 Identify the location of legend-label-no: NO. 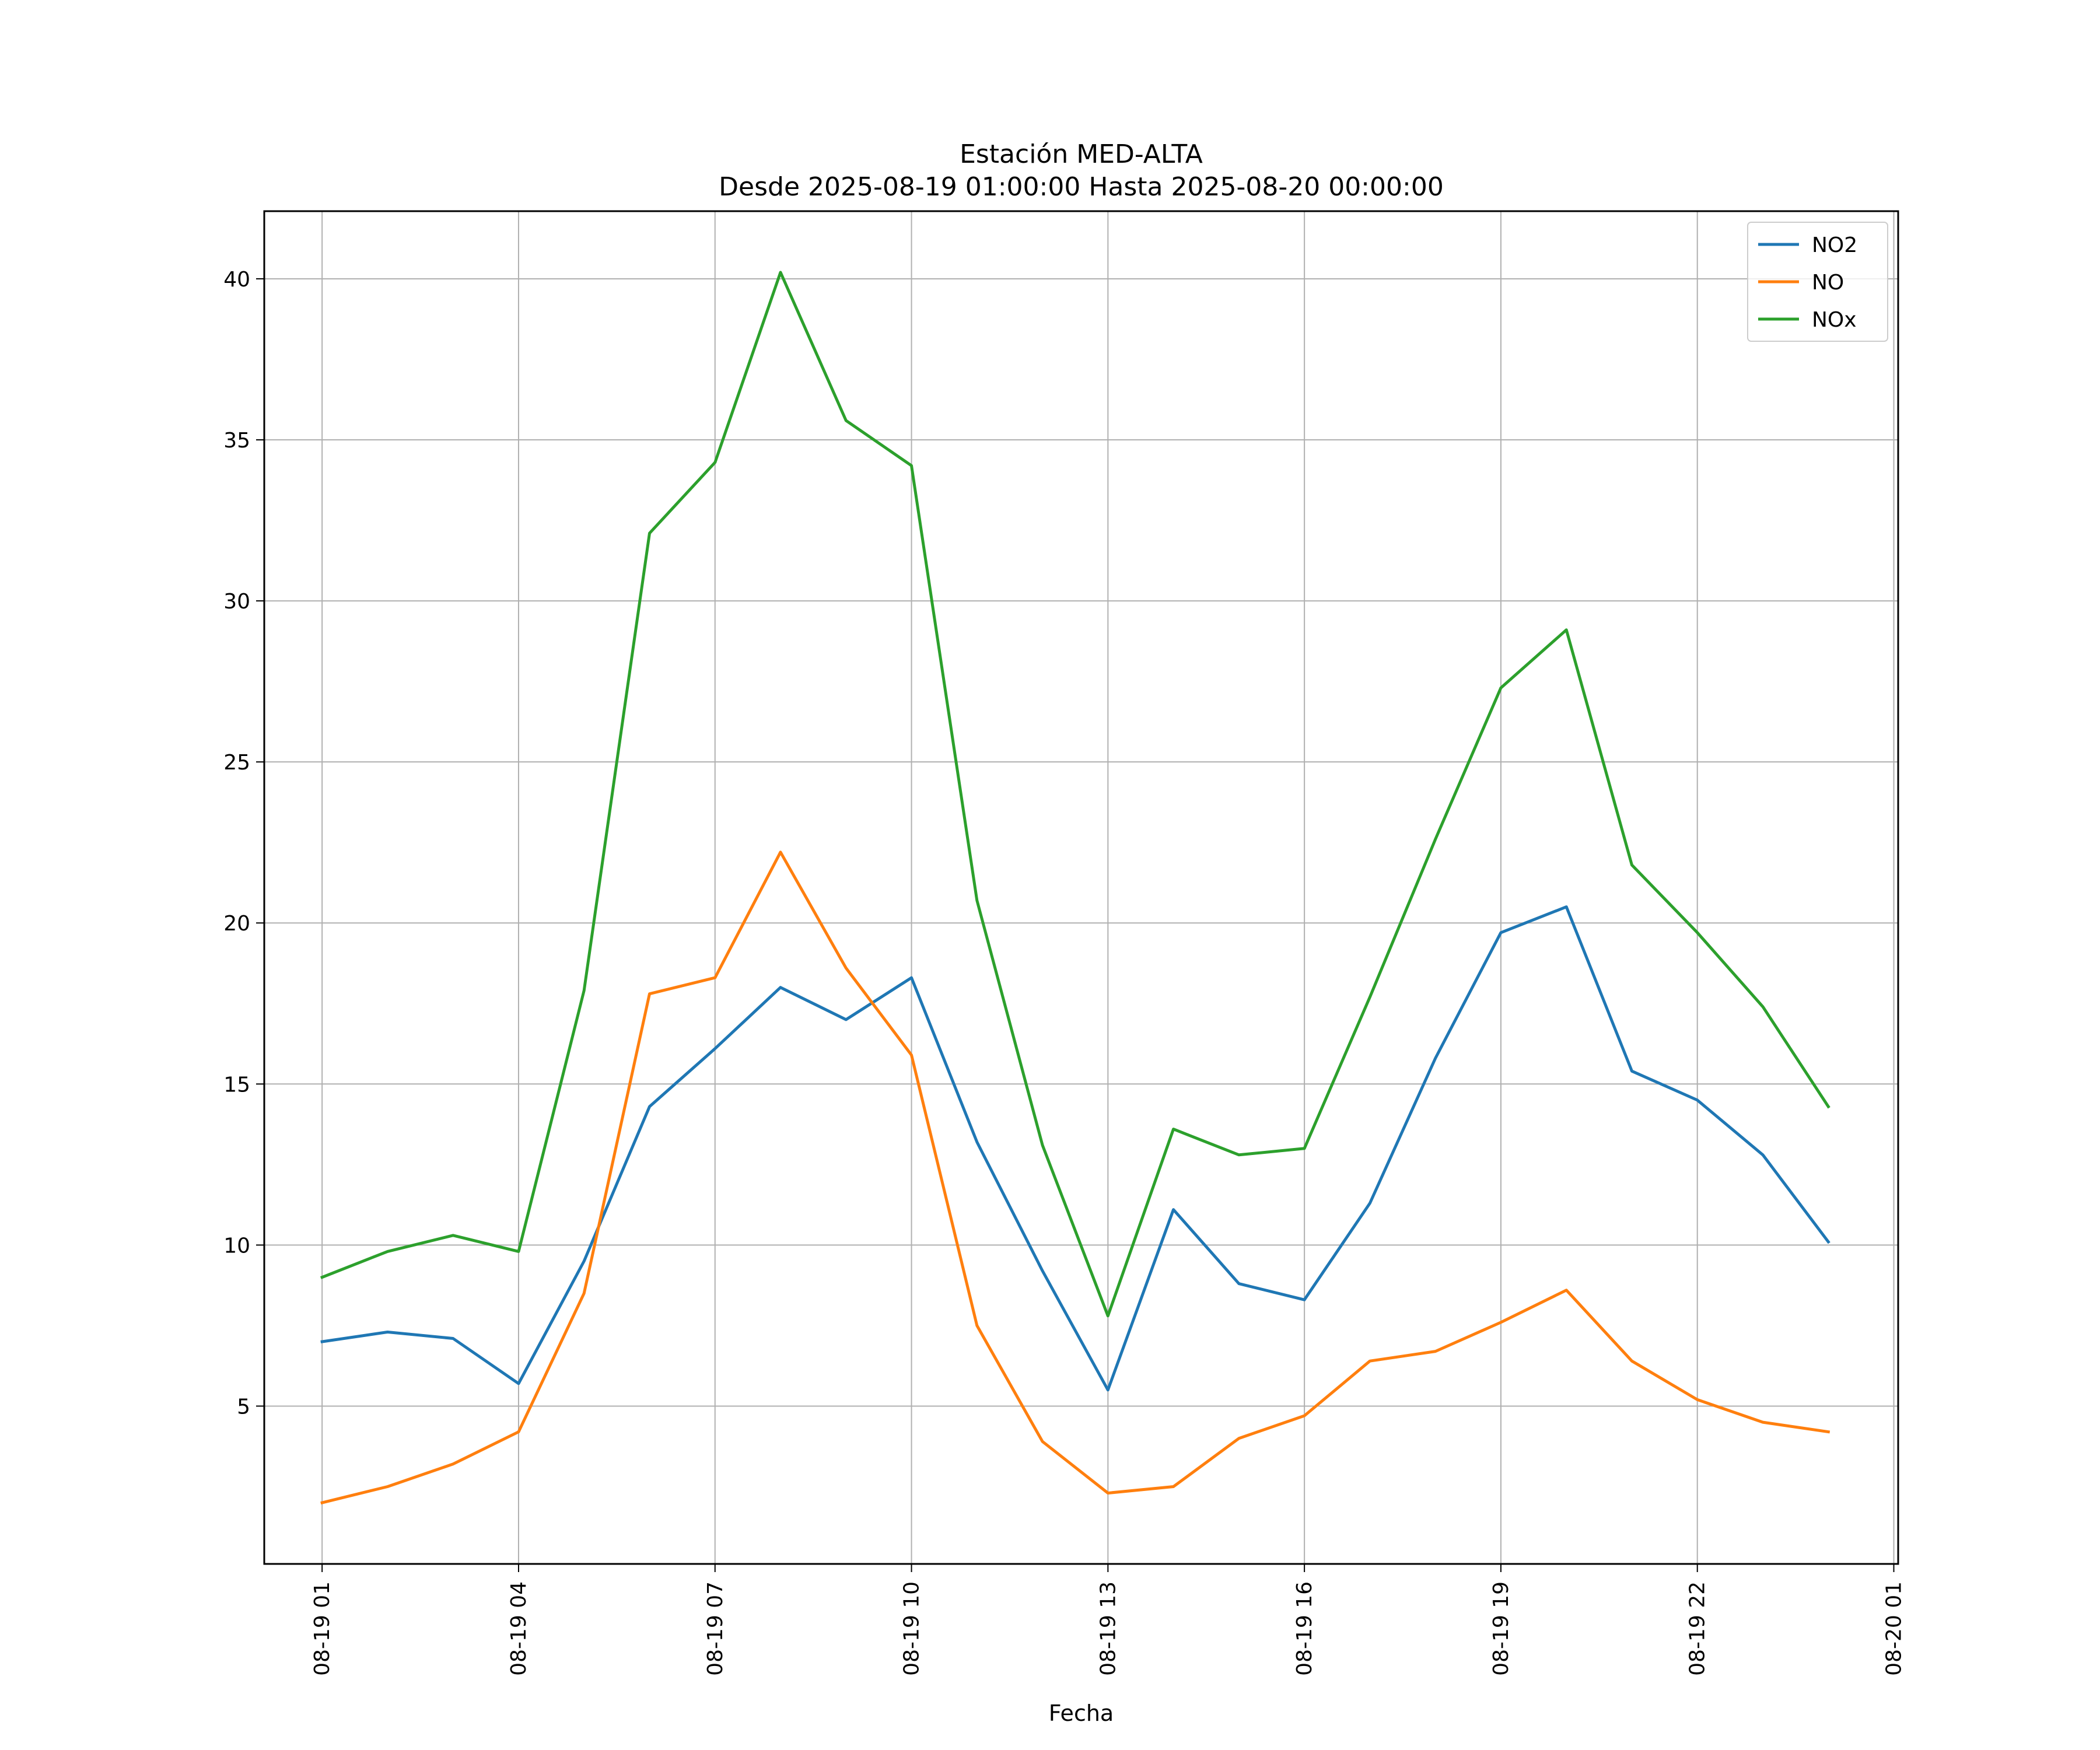
(1828, 283).